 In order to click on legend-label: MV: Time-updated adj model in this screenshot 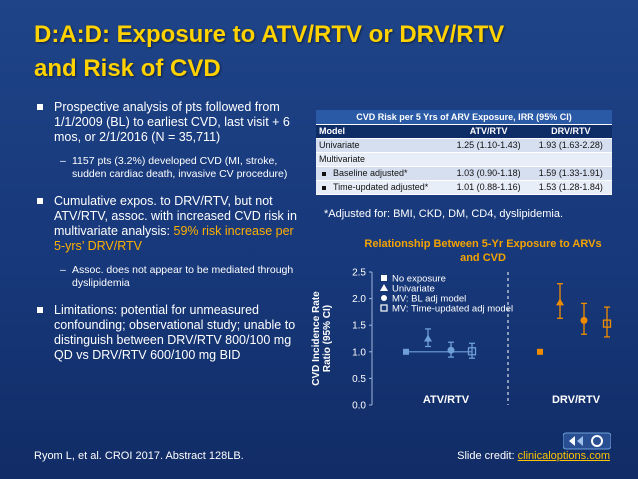, I will do `click(452, 309)`.